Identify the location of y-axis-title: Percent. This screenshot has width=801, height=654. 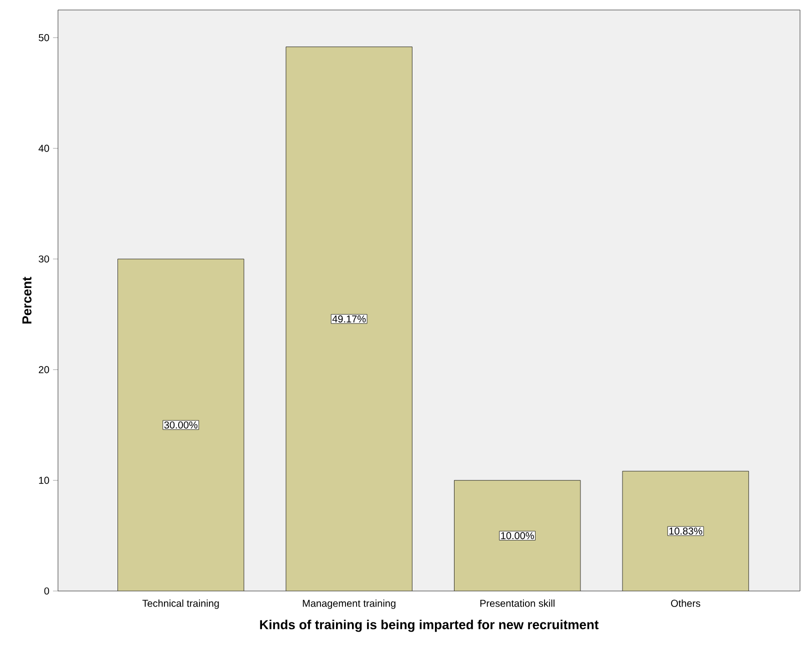
(27, 300).